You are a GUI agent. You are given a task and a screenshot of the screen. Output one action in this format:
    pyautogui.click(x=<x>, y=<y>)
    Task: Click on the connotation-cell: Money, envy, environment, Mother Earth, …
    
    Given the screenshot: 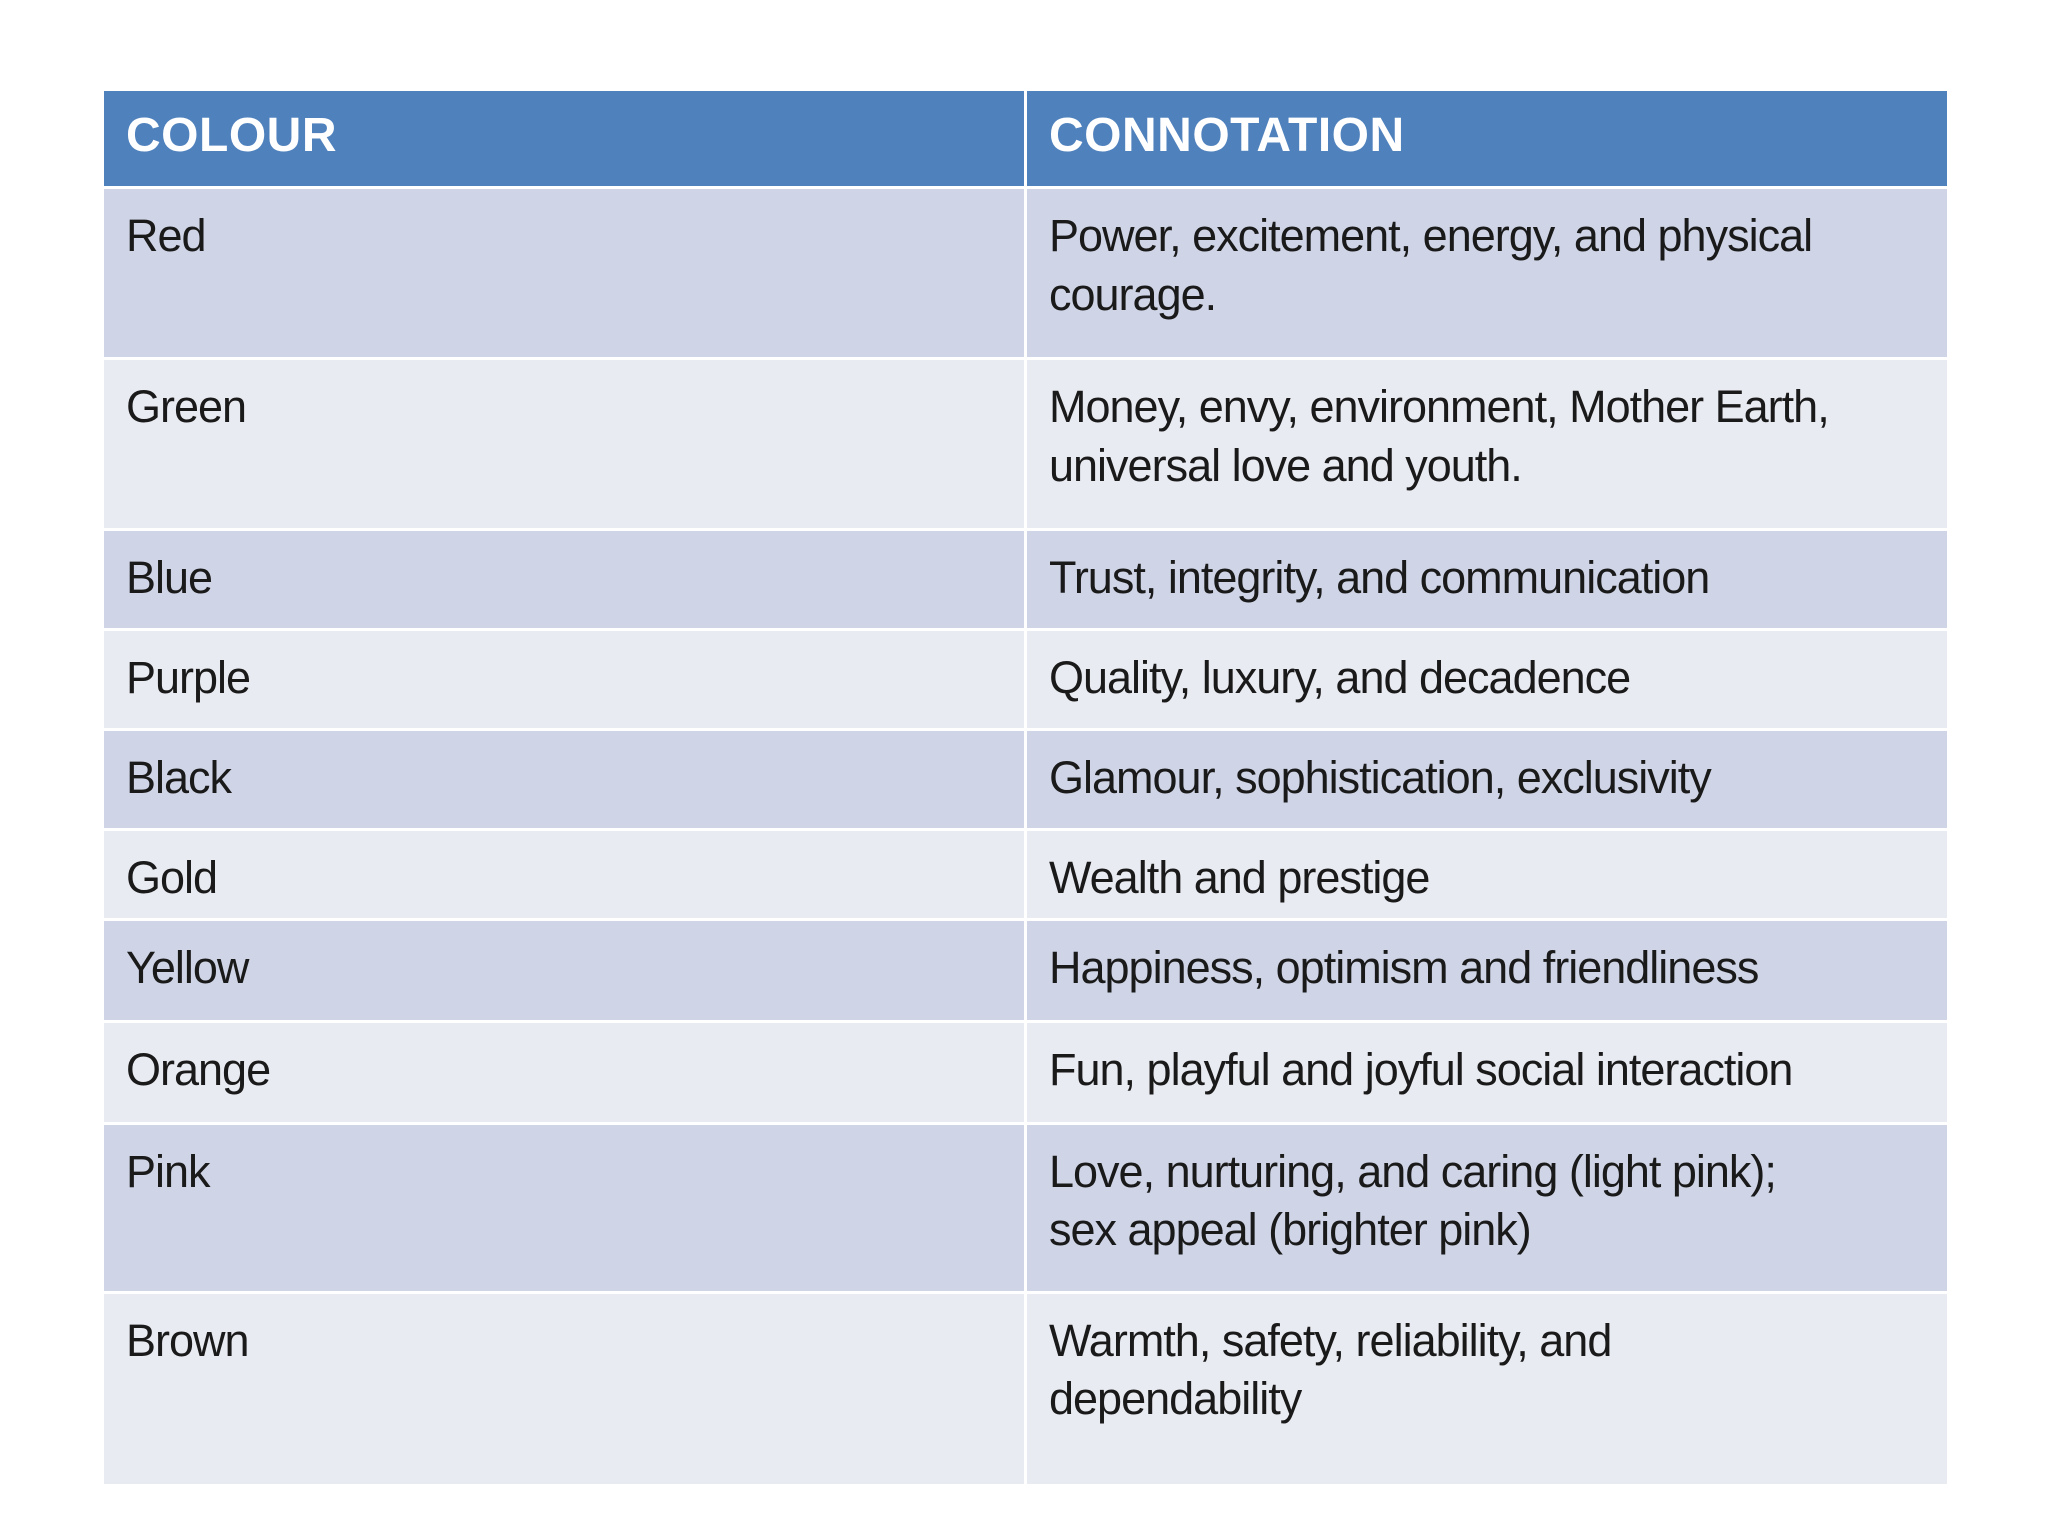 What is the action you would take?
    pyautogui.click(x=1487, y=444)
    